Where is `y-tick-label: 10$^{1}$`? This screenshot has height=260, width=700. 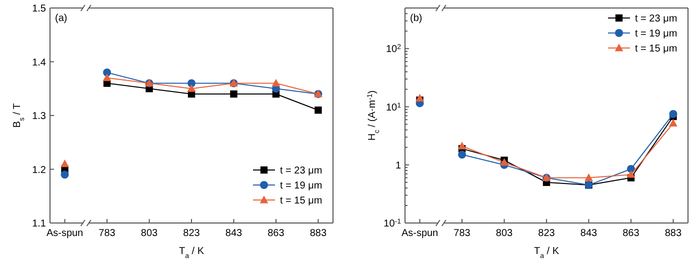 y-tick-label: 10$^{1}$ is located at coordinates (394, 108).